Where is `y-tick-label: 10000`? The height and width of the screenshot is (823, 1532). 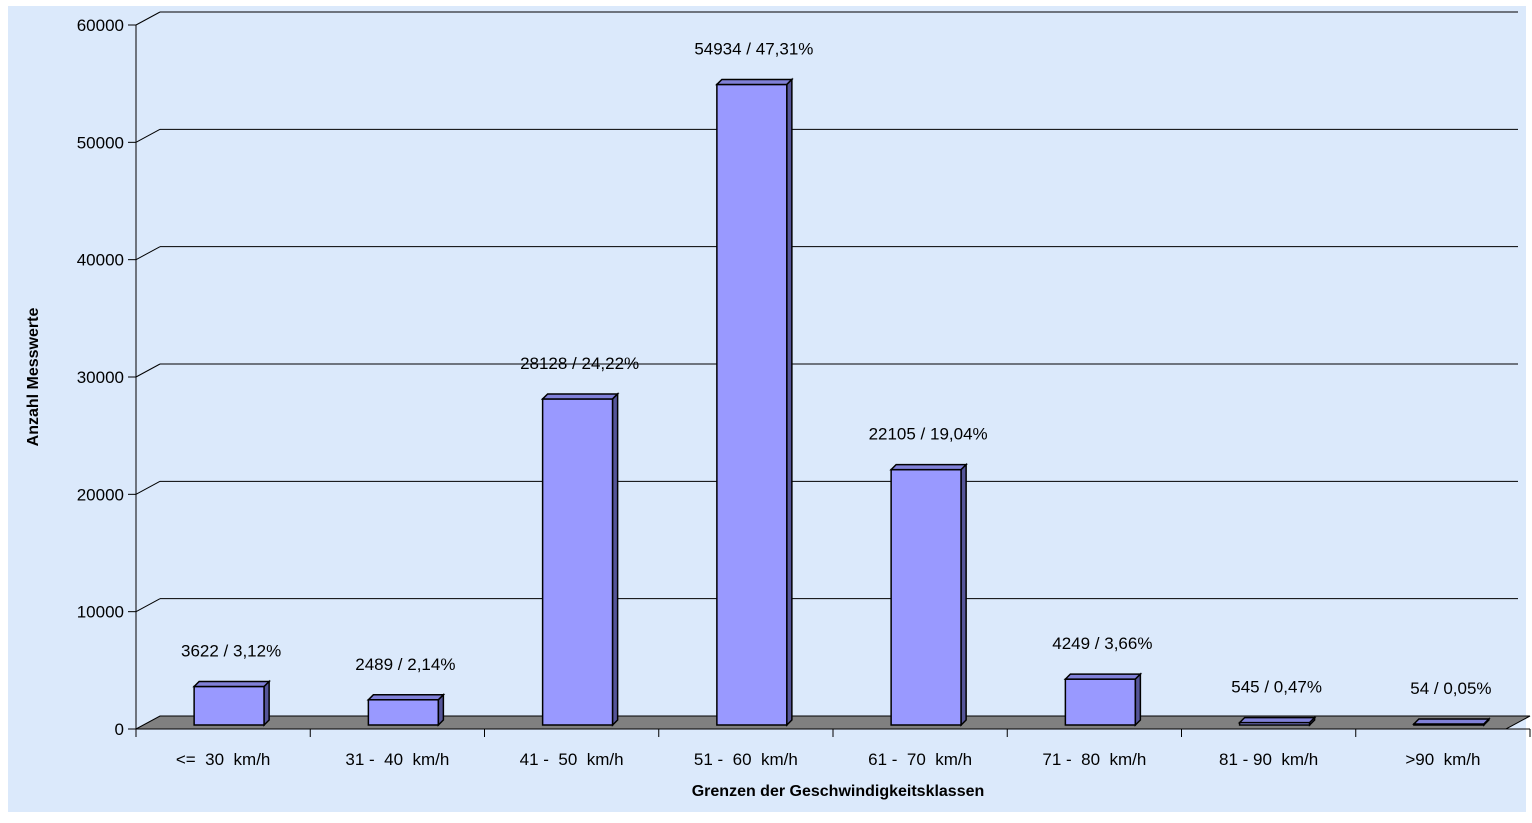 y-tick-label: 10000 is located at coordinates (100, 612).